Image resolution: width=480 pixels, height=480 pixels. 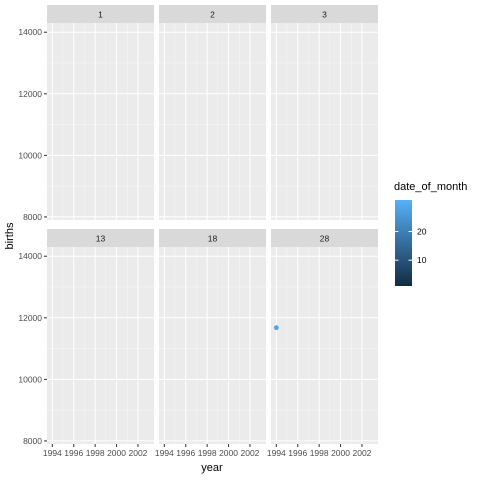 What do you see at coordinates (10, 235) in the screenshot?
I see `y-axis-title: births` at bounding box center [10, 235].